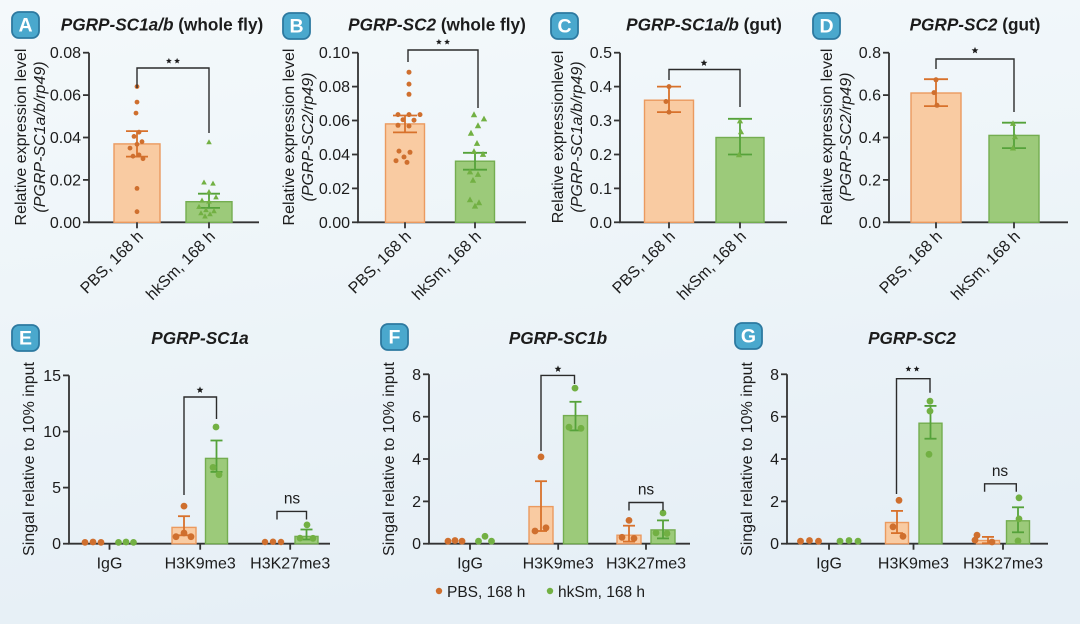  I want to click on svg-text: PGRP-SC1b, so click(558, 338).